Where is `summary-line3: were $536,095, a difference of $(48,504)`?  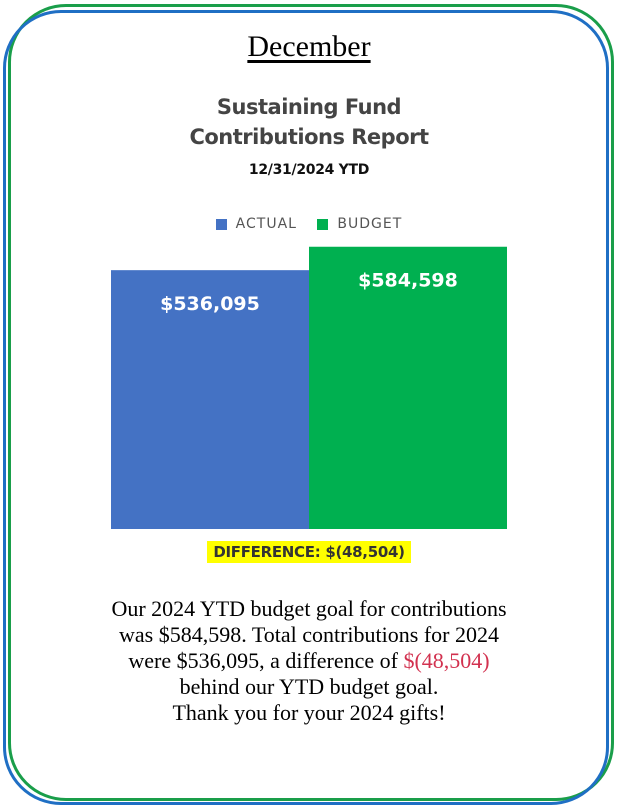 summary-line3: were $536,095, a difference of $(48,504) is located at coordinates (309, 661).